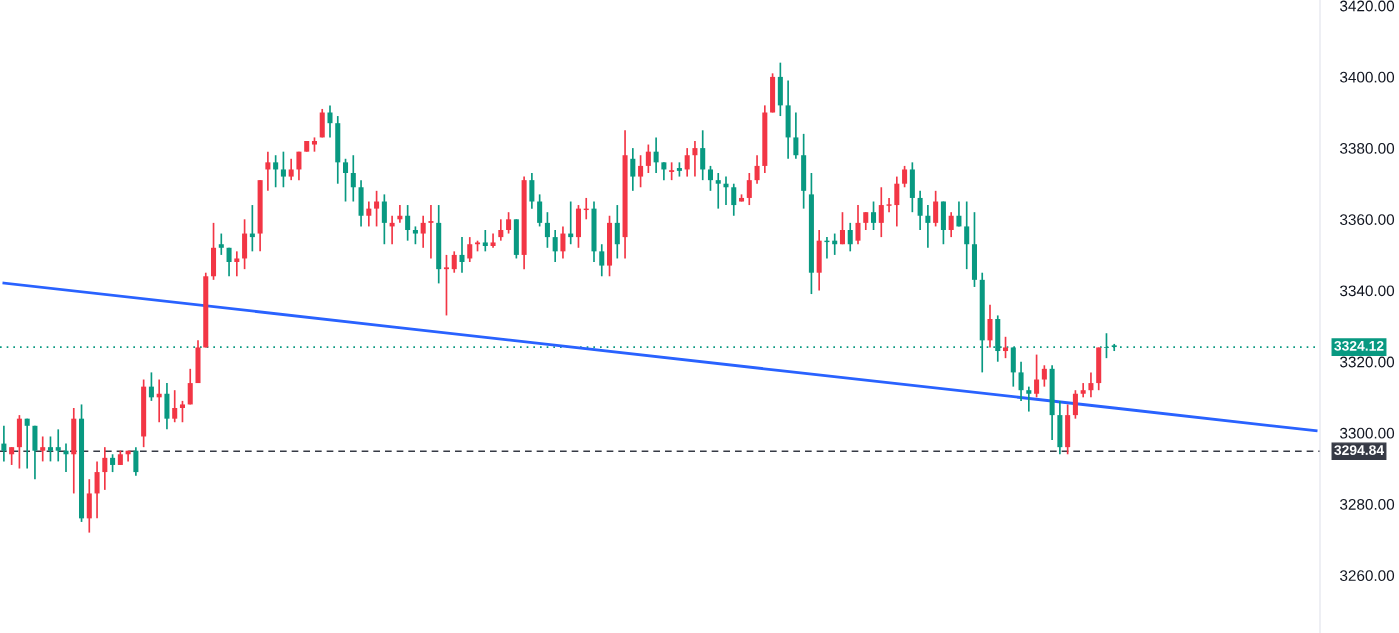 The height and width of the screenshot is (633, 1399). I want to click on y-tick-label: 3300.00, so click(1367, 433).